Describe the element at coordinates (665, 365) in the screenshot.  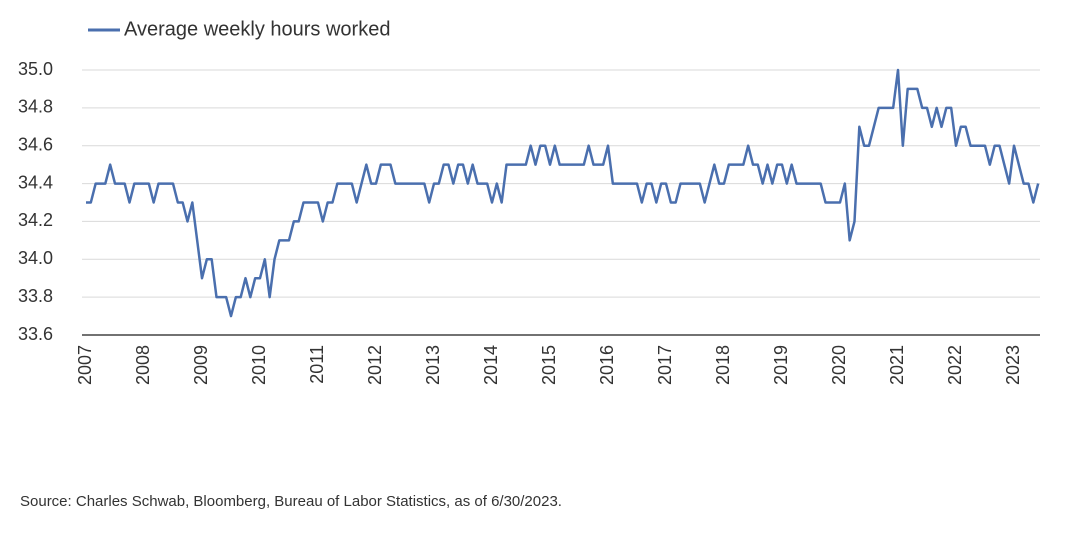
I see `x-tick-label: 2017` at that location.